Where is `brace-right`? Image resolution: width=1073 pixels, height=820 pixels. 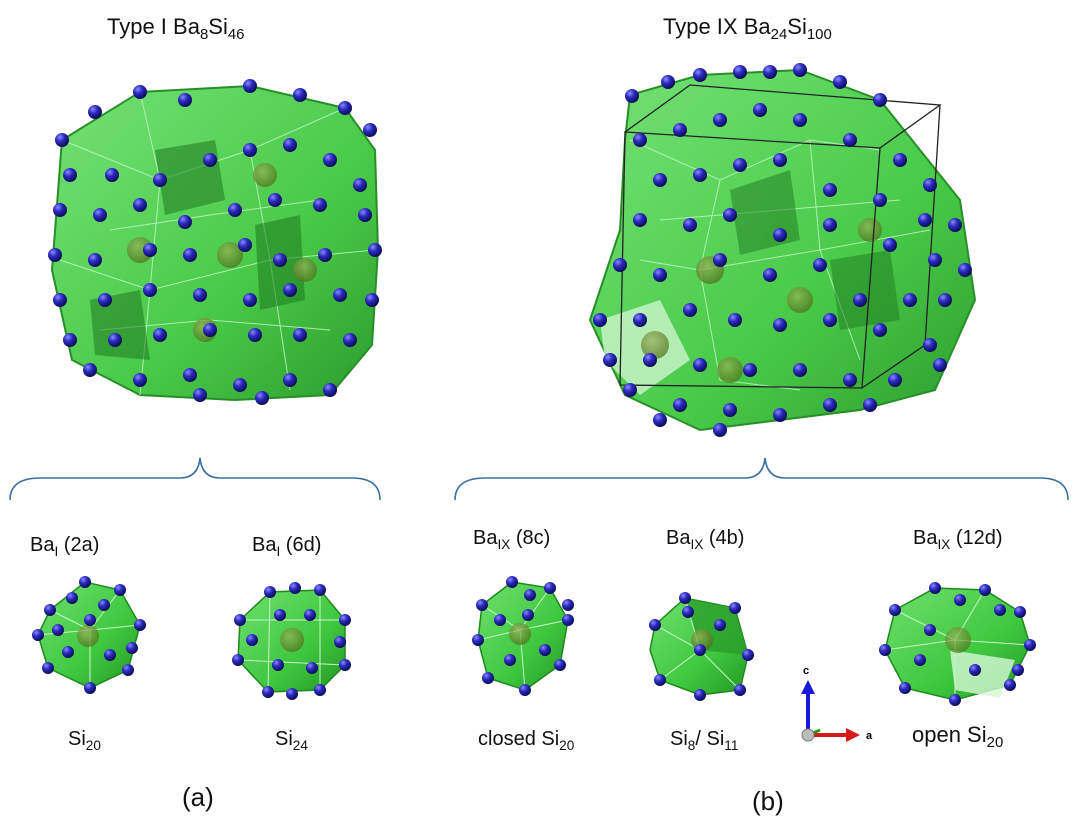 brace-right is located at coordinates (761, 479).